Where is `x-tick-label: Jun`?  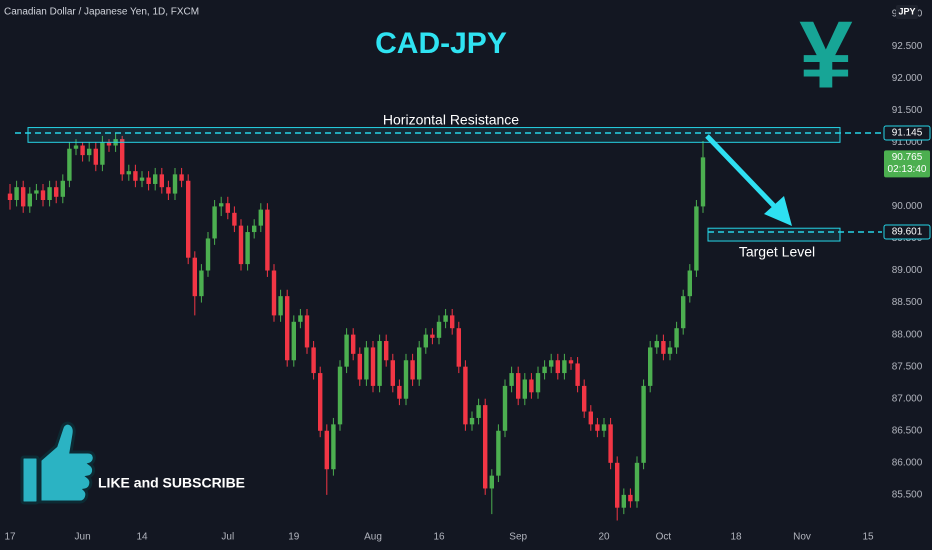 x-tick-label: Jun is located at coordinates (83, 537).